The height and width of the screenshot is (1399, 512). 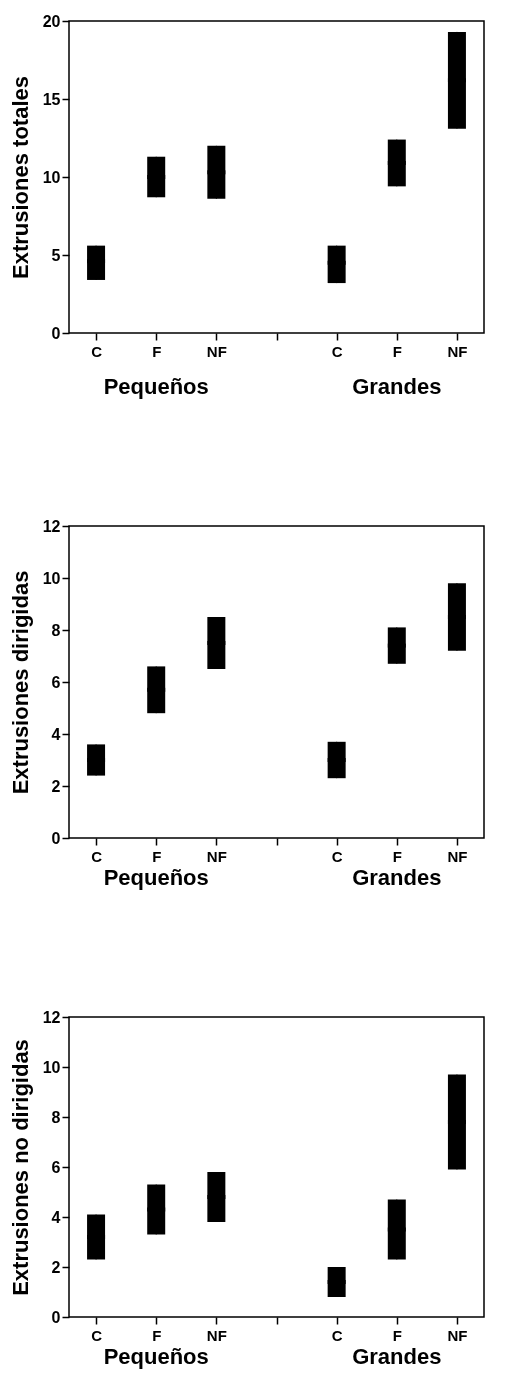 What do you see at coordinates (51, 21) in the screenshot?
I see `y-tick-label: 20` at bounding box center [51, 21].